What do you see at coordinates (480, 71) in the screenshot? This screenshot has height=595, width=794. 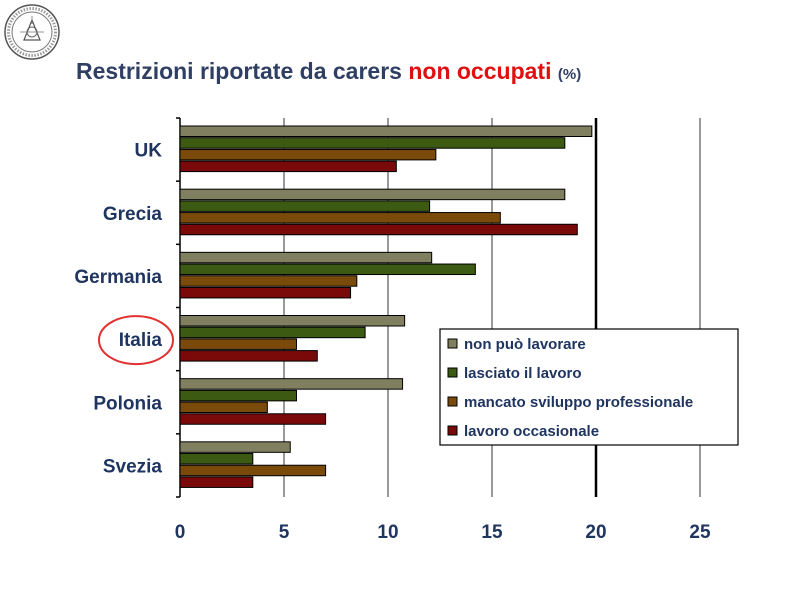 I see `title-highlight: non occupati` at bounding box center [480, 71].